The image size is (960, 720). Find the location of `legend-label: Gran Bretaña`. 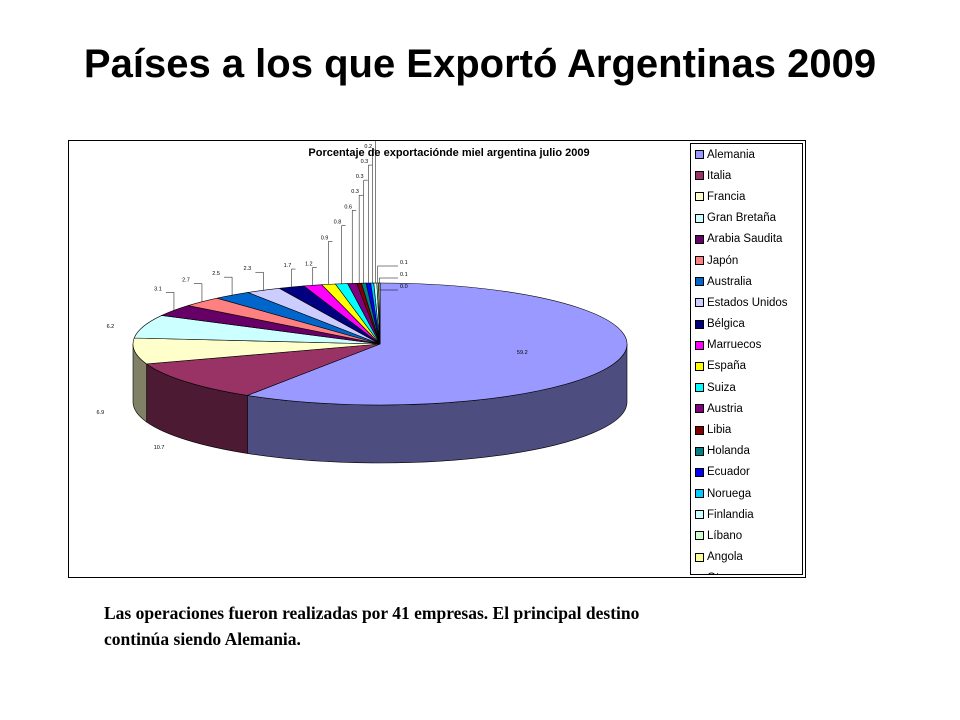

legend-label: Gran Bretaña is located at coordinates (742, 218).